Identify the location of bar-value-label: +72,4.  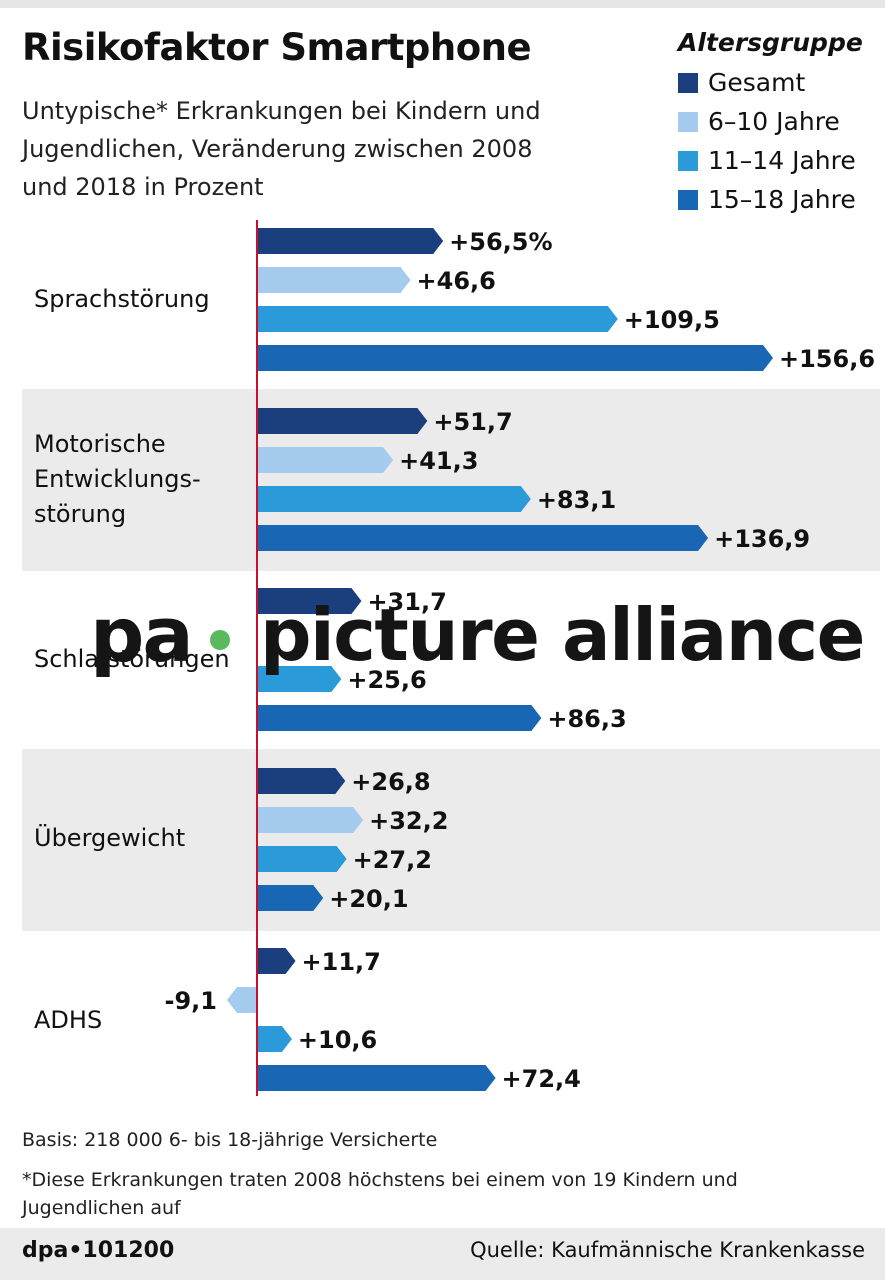
(541, 1079).